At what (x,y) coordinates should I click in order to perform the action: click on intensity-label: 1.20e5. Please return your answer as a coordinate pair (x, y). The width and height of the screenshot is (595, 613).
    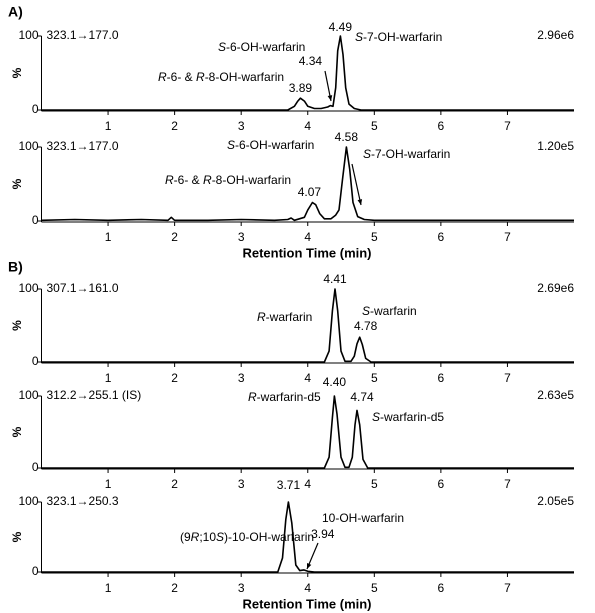
    Looking at the image, I should click on (555, 146).